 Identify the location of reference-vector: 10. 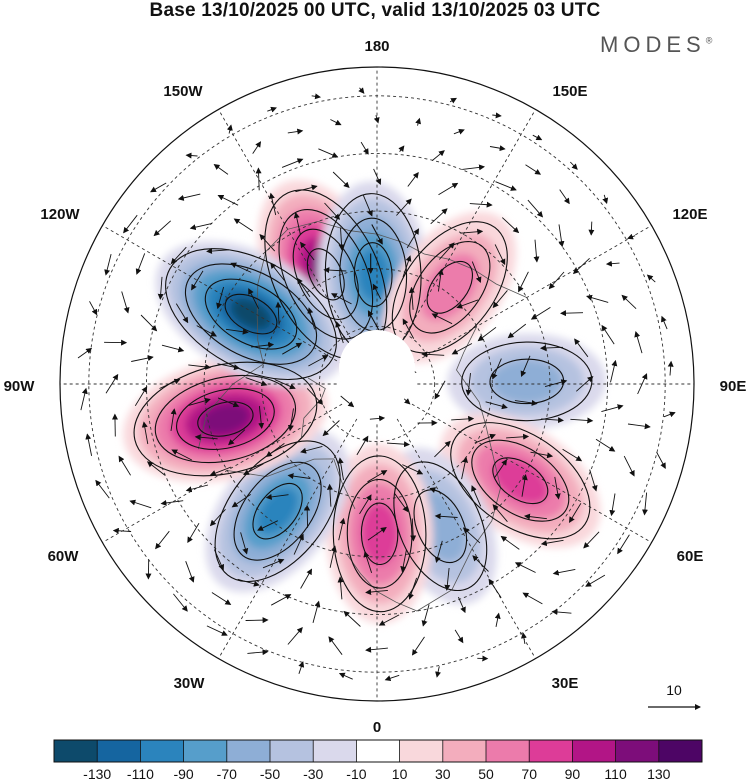
(674, 696).